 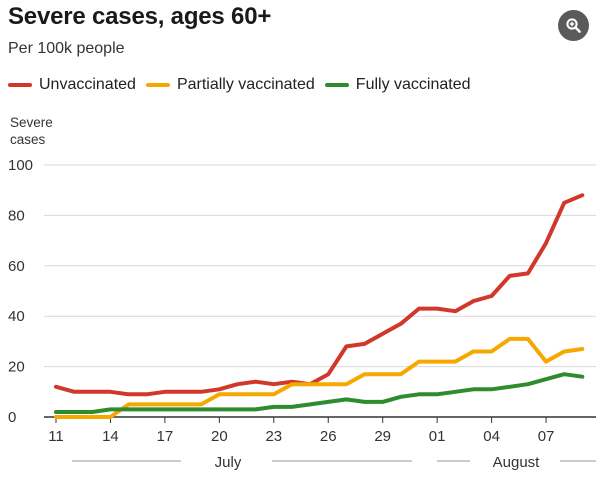 What do you see at coordinates (165, 436) in the screenshot?
I see `x-tick-label-17: 17` at bounding box center [165, 436].